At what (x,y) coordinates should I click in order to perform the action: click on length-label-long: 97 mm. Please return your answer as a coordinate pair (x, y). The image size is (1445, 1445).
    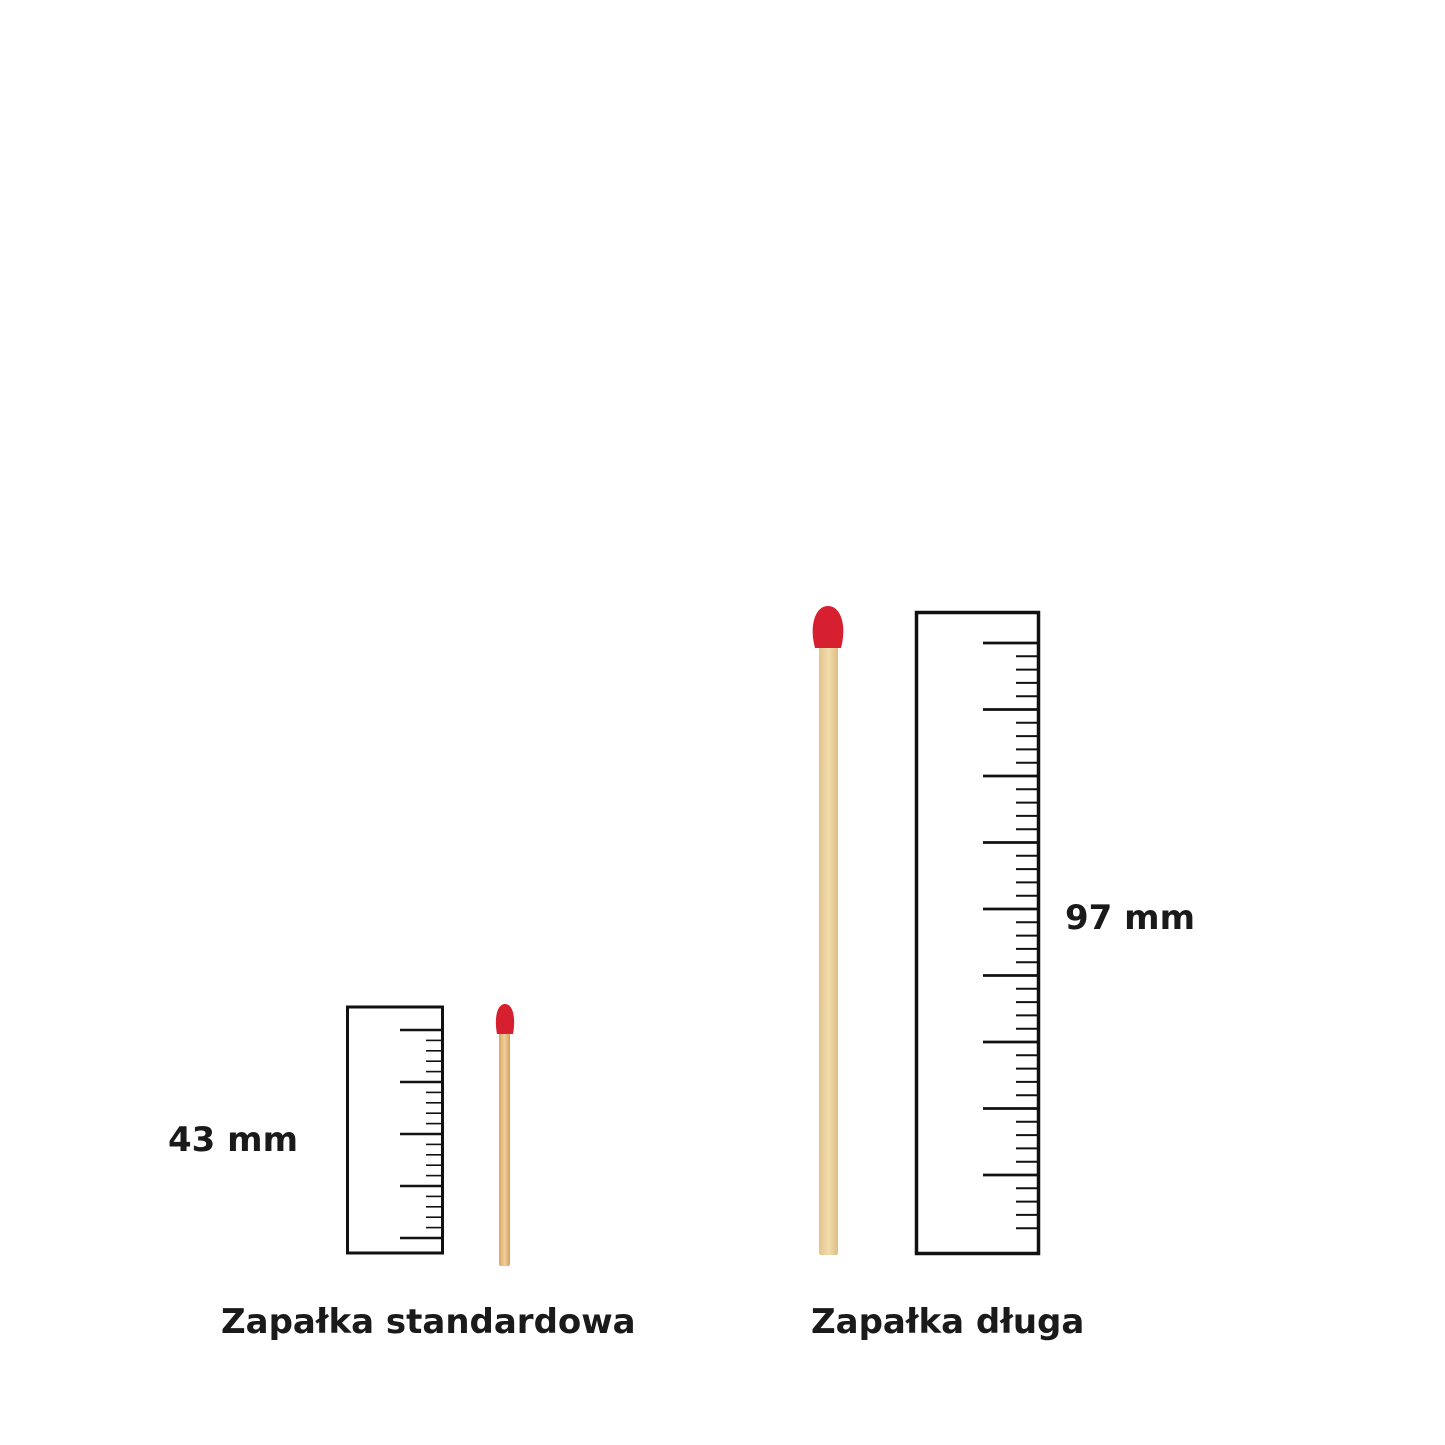
    Looking at the image, I should click on (1130, 918).